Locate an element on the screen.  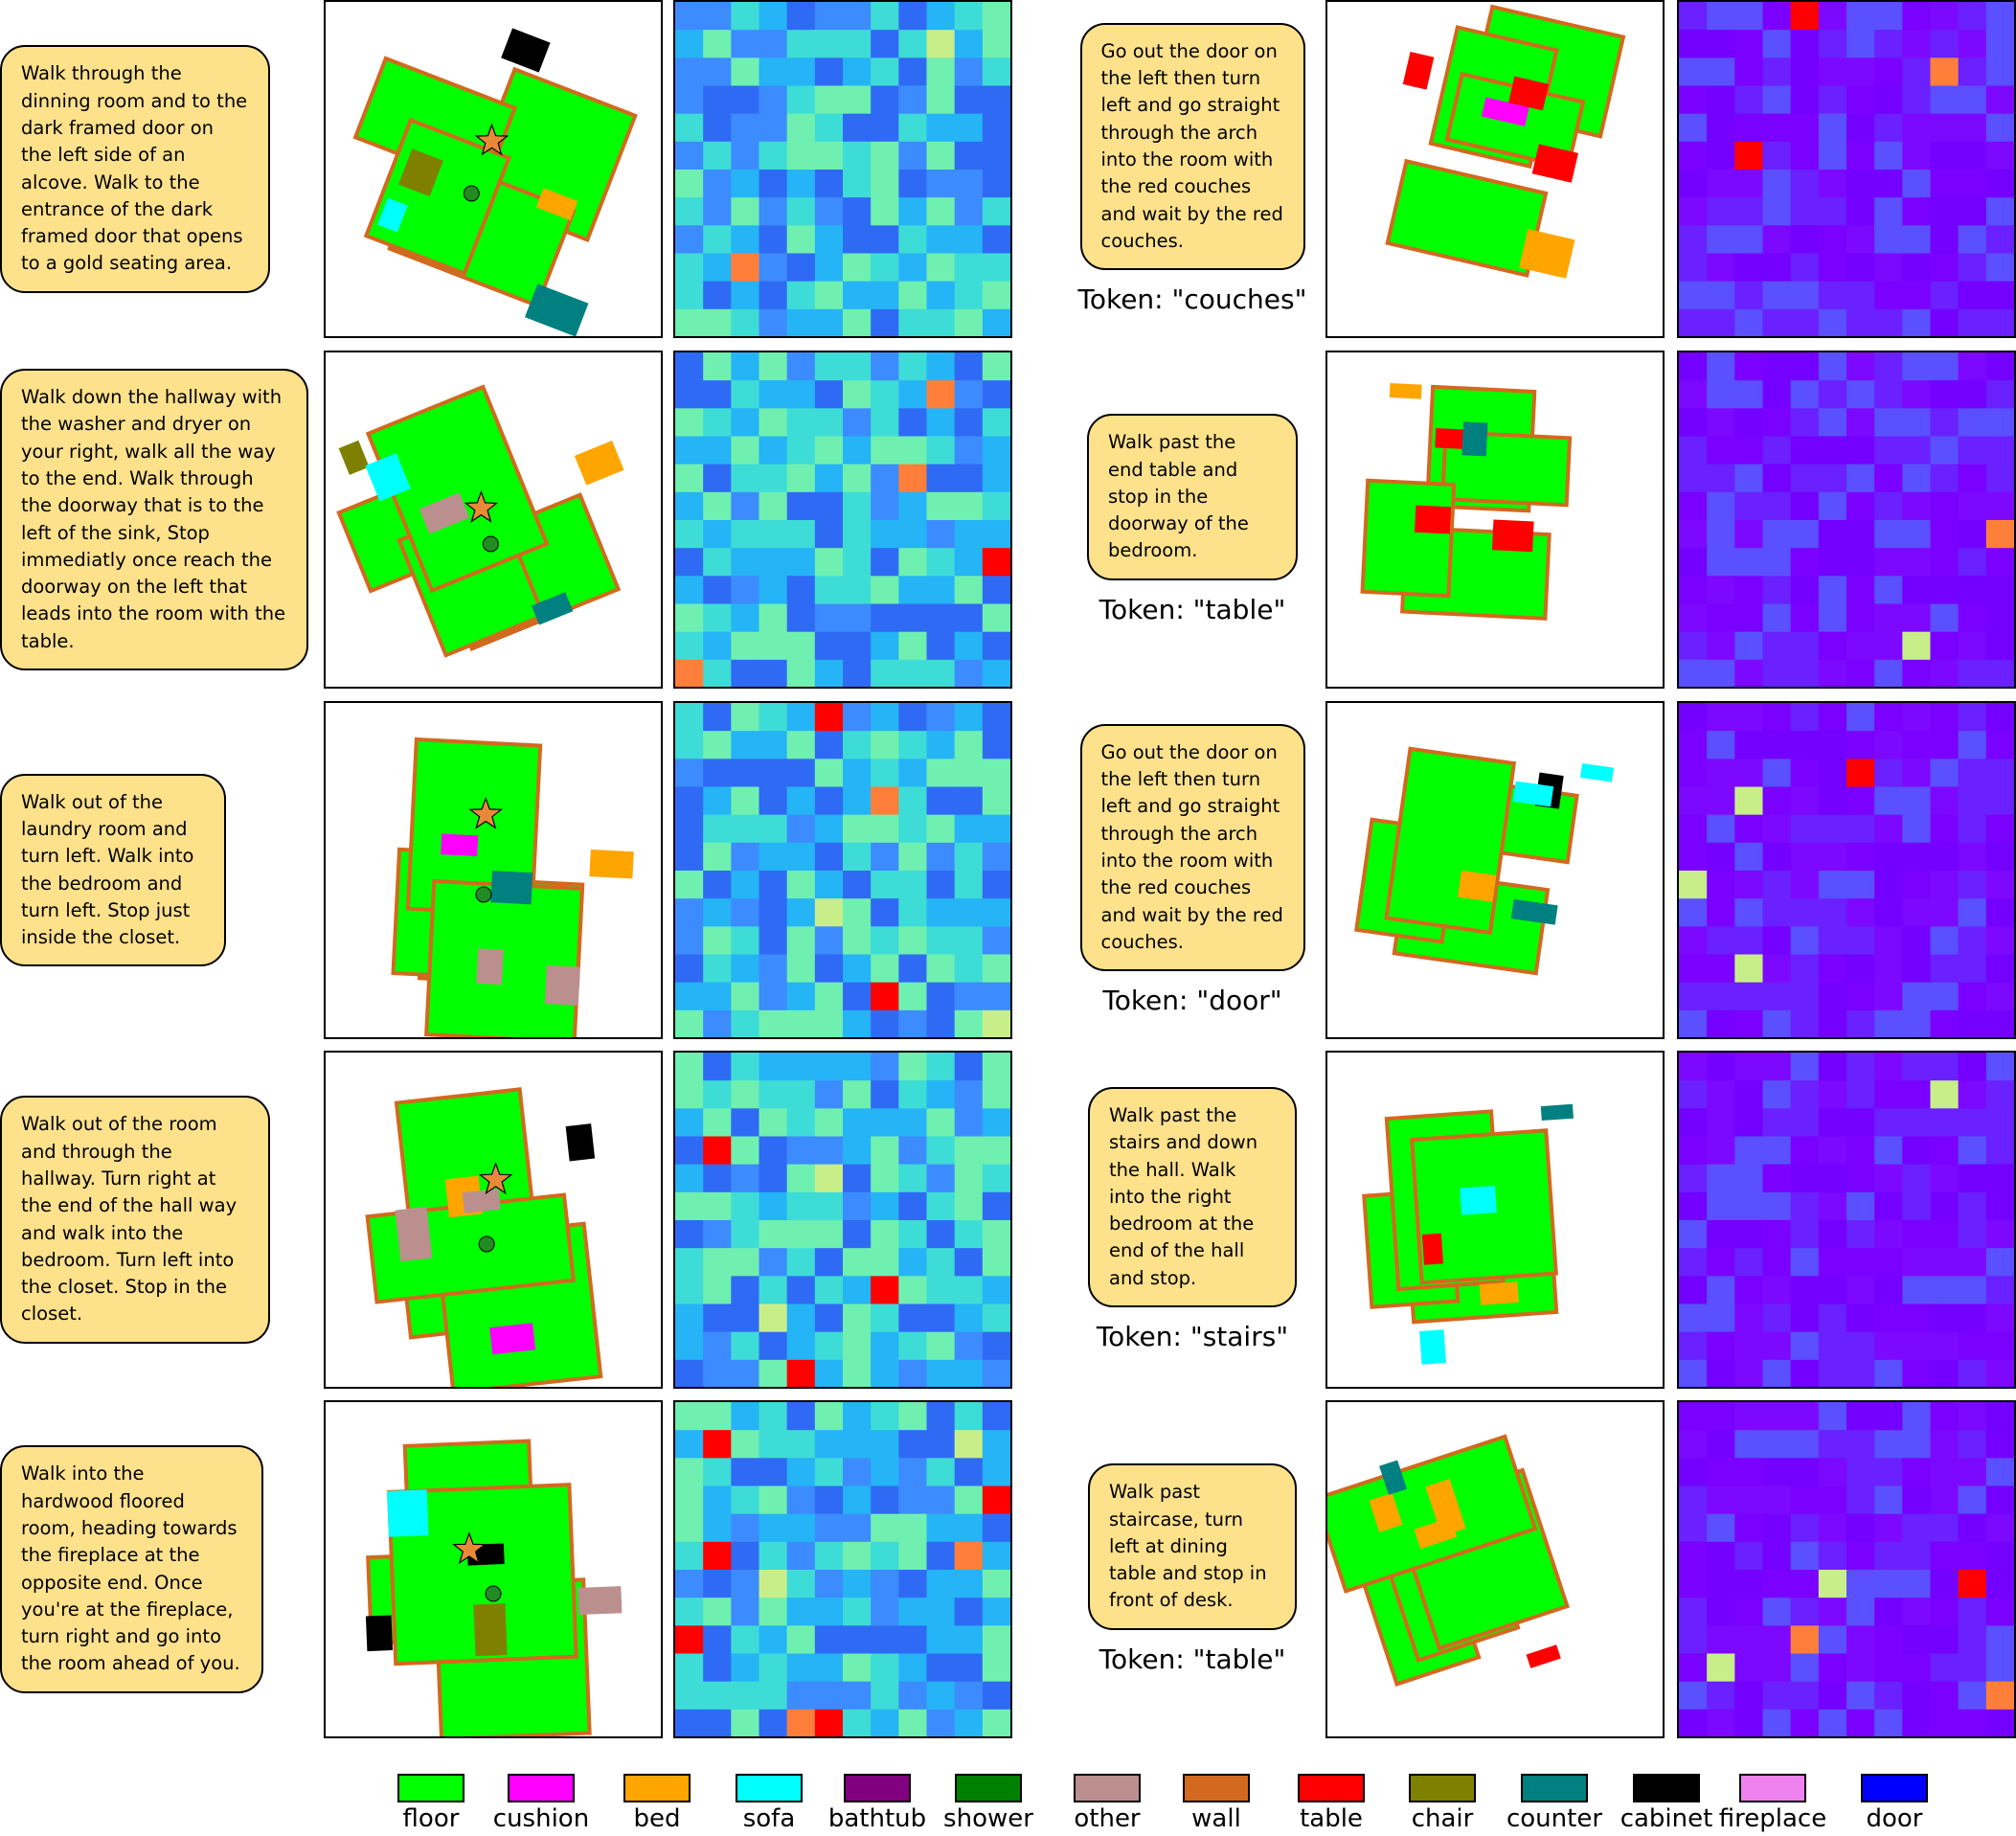
heatmap-drawing is located at coordinates (1846, 1220).